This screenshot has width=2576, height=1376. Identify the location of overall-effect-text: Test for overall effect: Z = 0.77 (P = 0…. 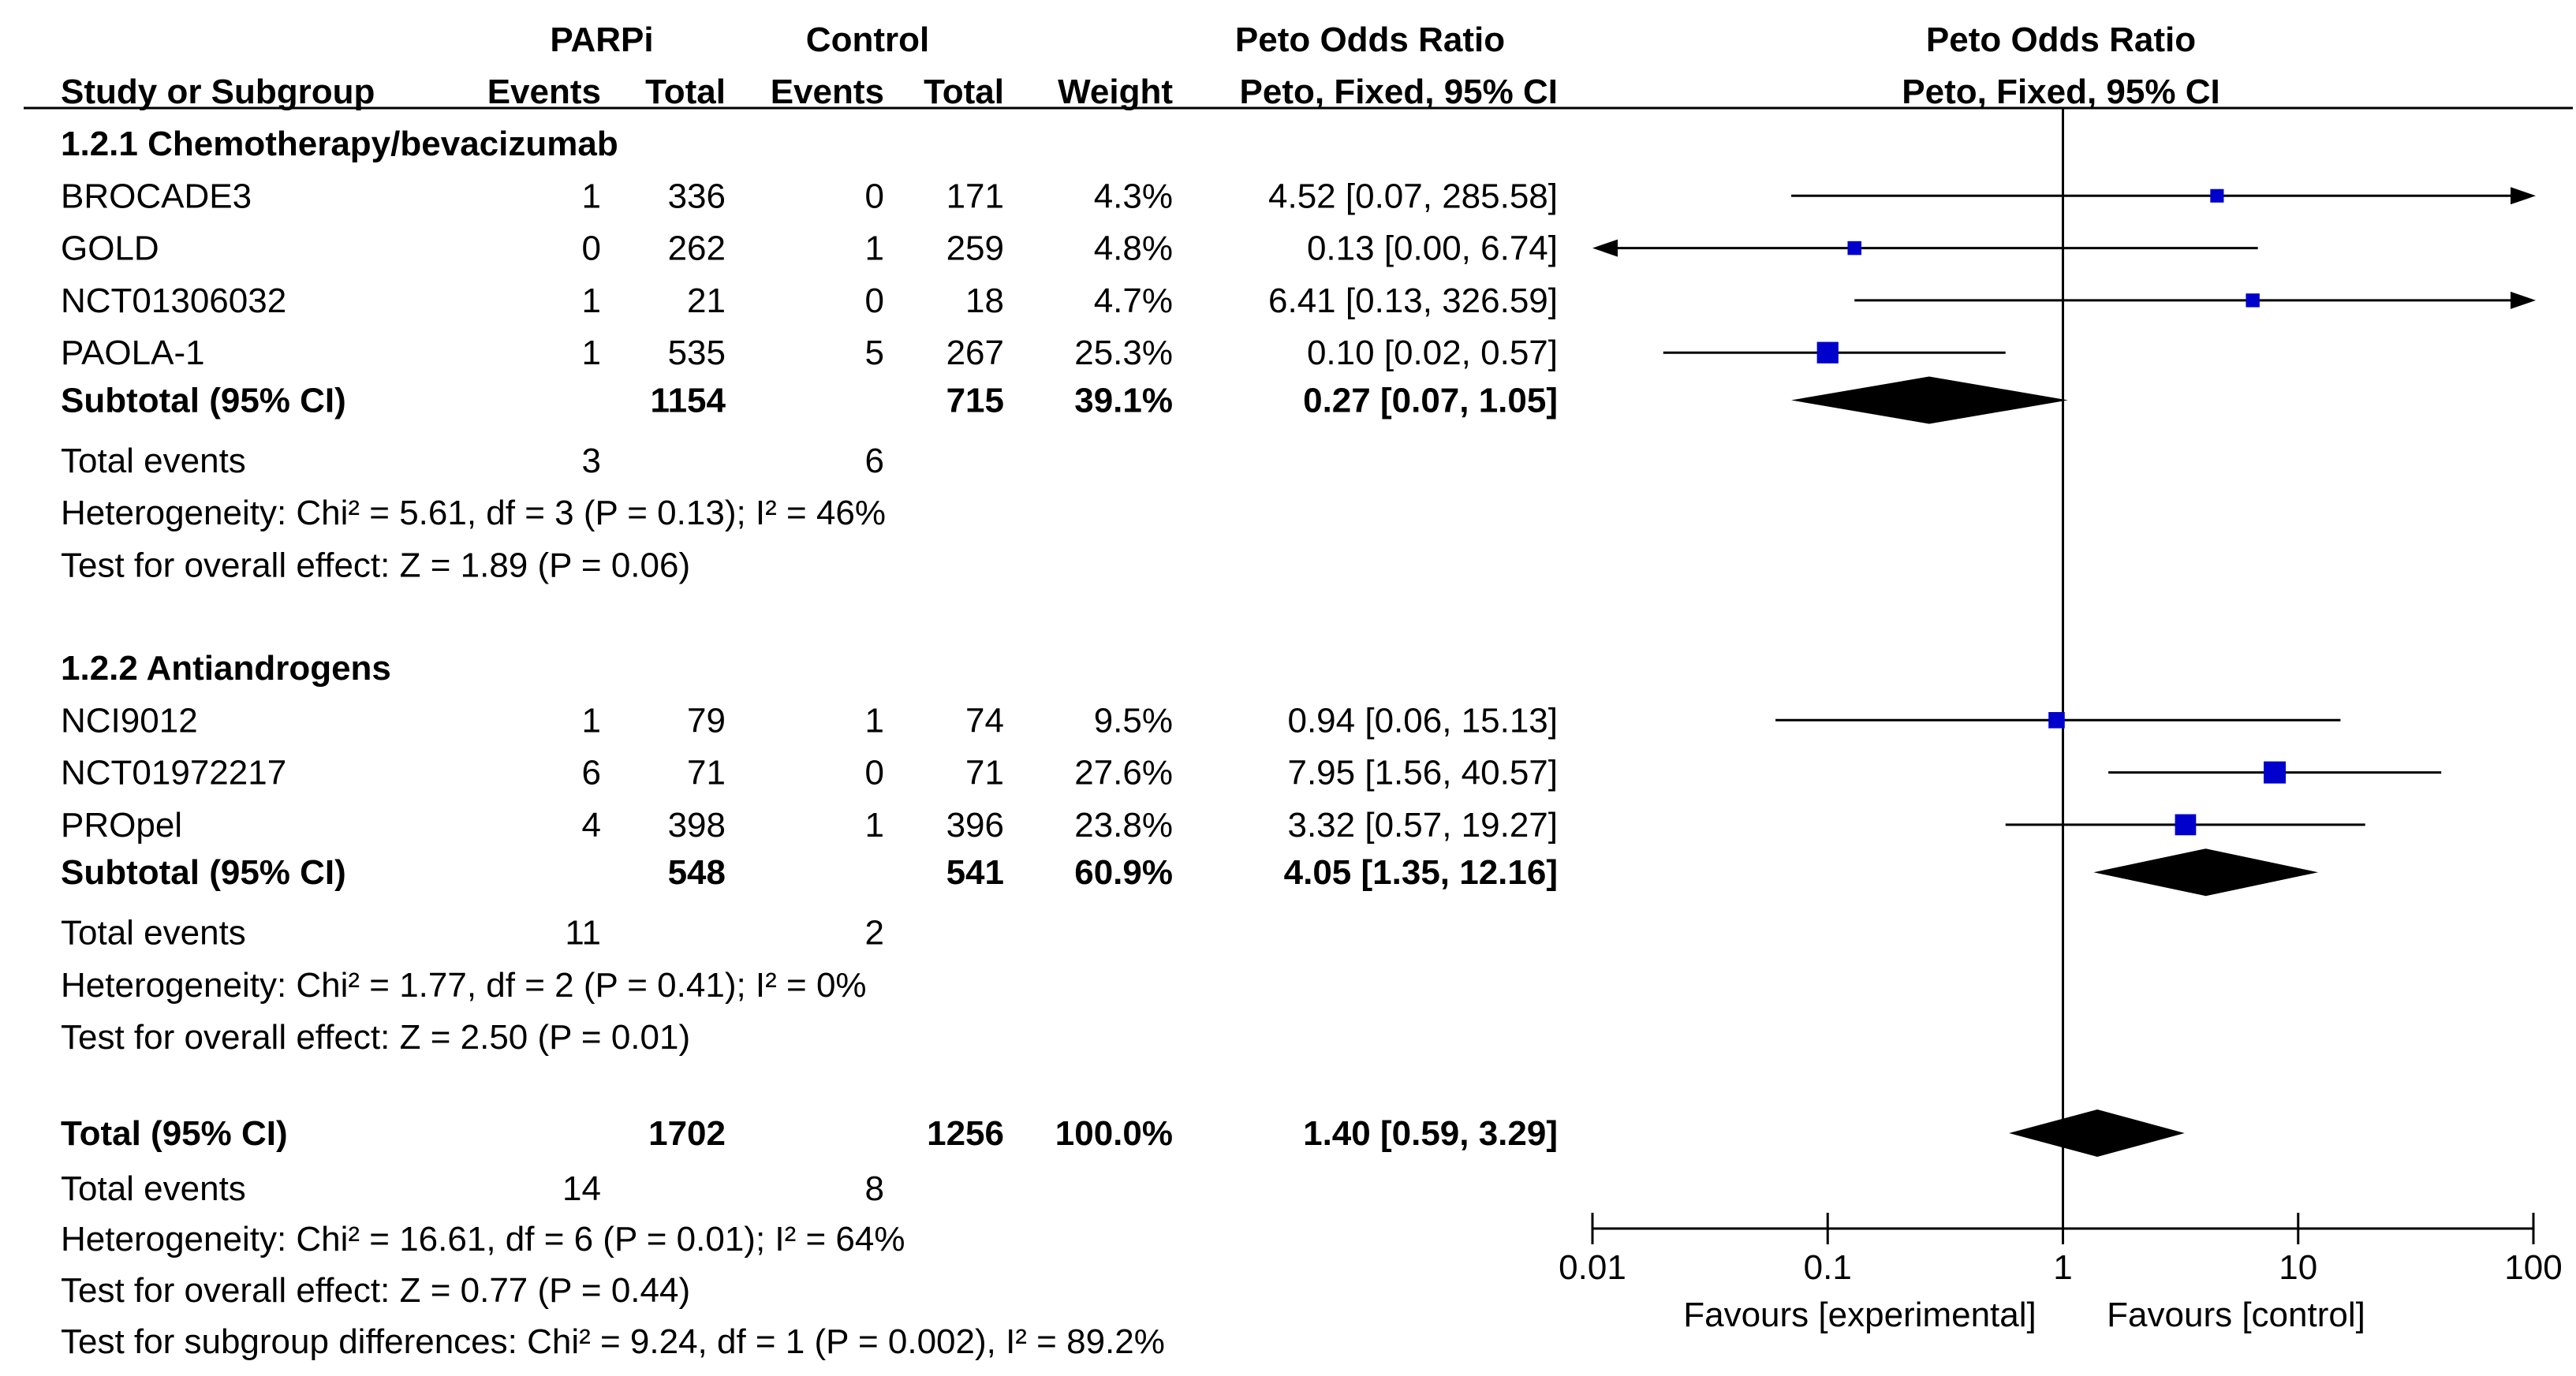
(375, 1290).